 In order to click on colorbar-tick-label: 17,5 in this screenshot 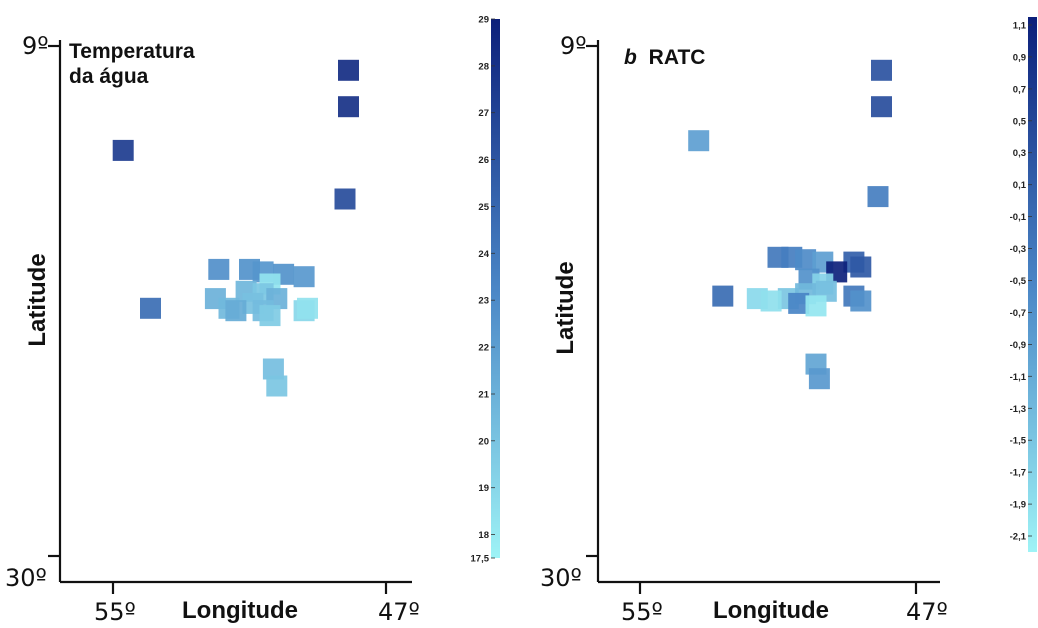, I will do `click(480, 559)`.